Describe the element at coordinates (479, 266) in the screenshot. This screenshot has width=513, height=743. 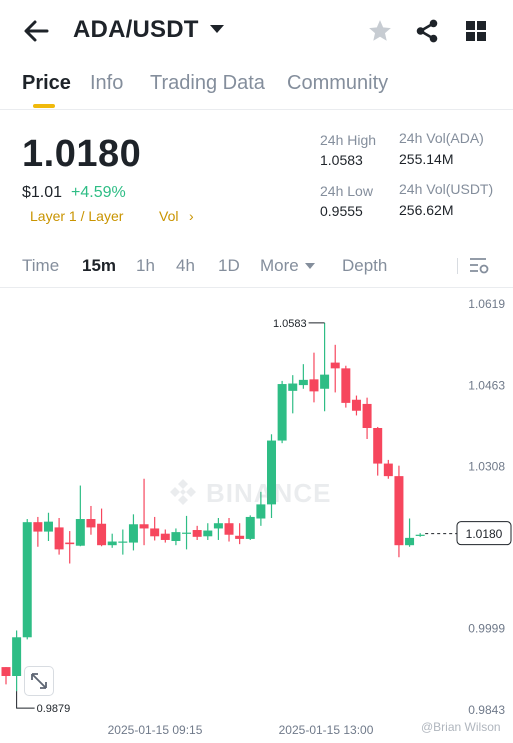
I see `chart-settings-icon` at that location.